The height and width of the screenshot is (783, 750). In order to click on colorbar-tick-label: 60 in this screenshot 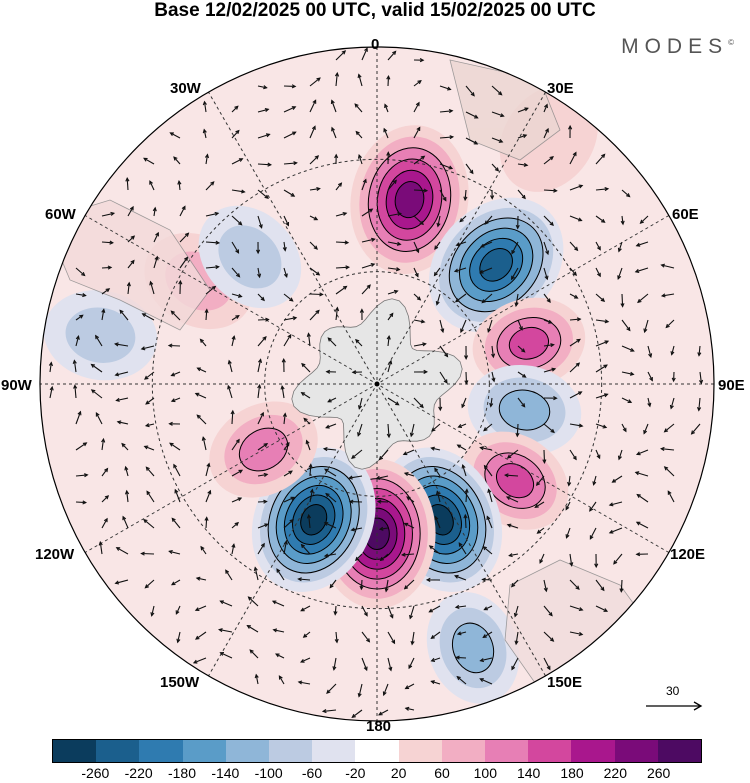, I will do `click(442, 773)`.